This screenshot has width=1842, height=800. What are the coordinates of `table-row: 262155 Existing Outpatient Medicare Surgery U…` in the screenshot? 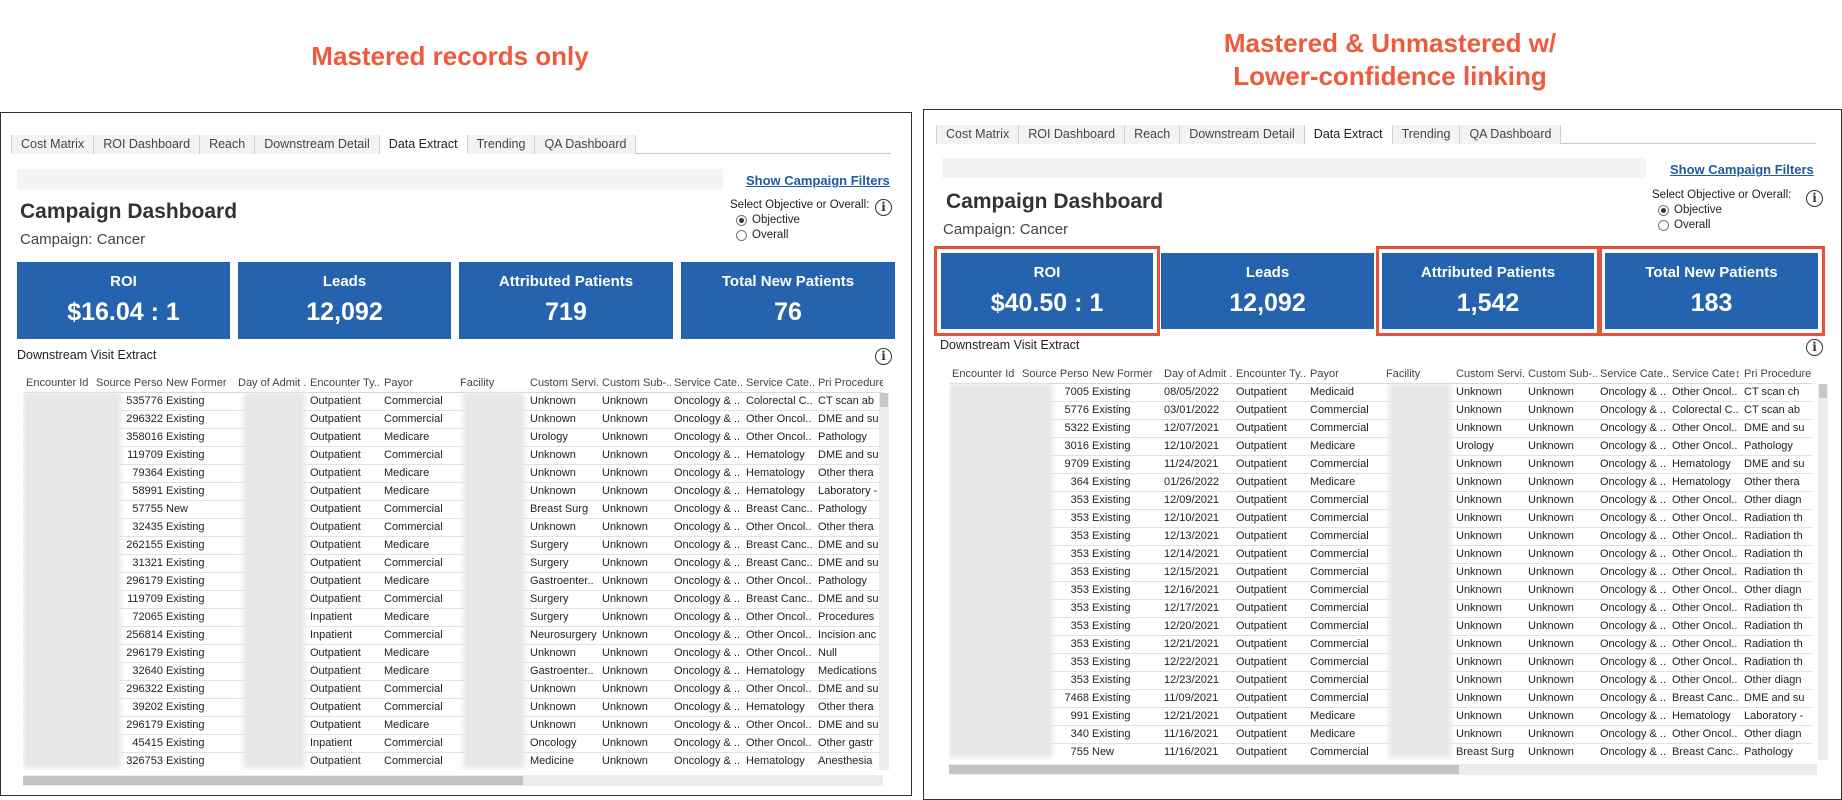 It's located at (453, 545).